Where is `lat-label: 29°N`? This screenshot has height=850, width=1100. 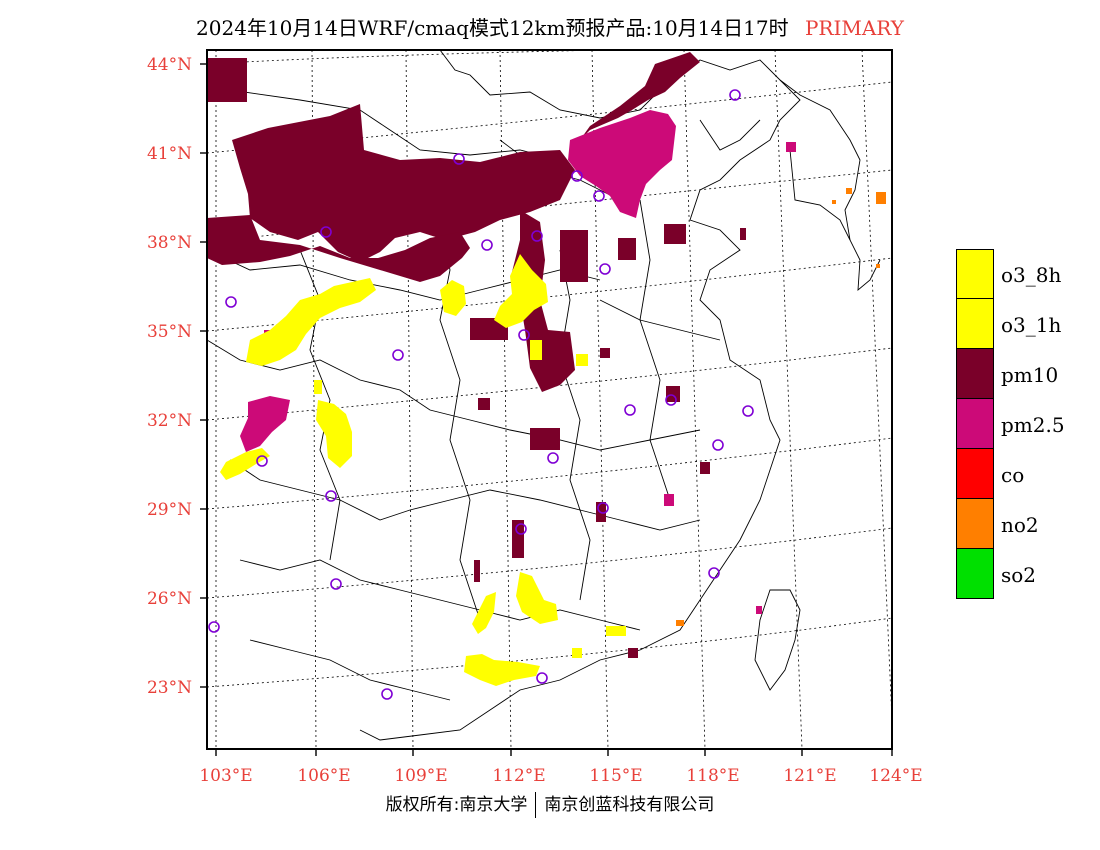
lat-label: 29°N is located at coordinates (169, 510).